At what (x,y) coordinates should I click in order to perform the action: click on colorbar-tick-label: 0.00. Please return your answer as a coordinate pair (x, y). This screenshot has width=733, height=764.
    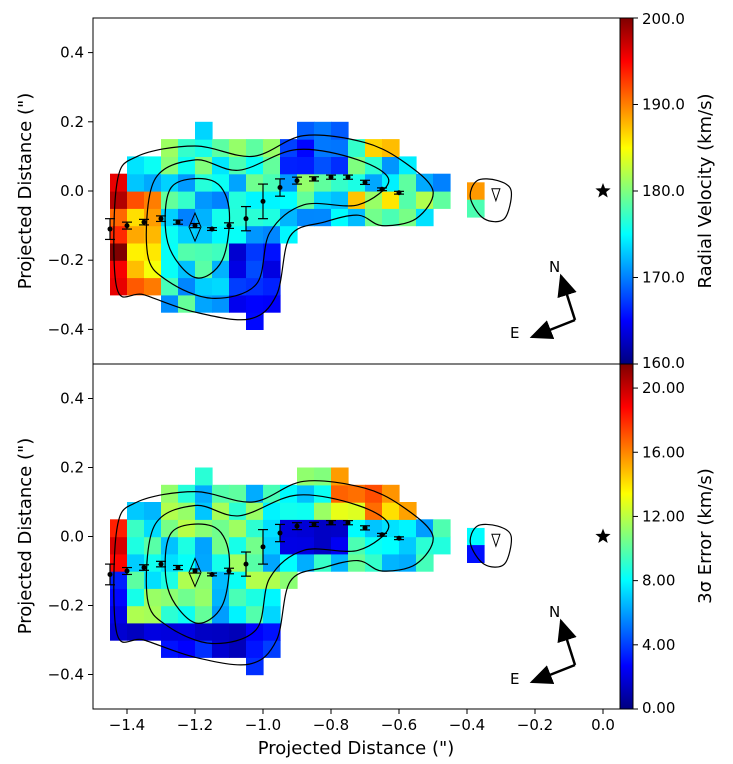
    Looking at the image, I should click on (658, 708).